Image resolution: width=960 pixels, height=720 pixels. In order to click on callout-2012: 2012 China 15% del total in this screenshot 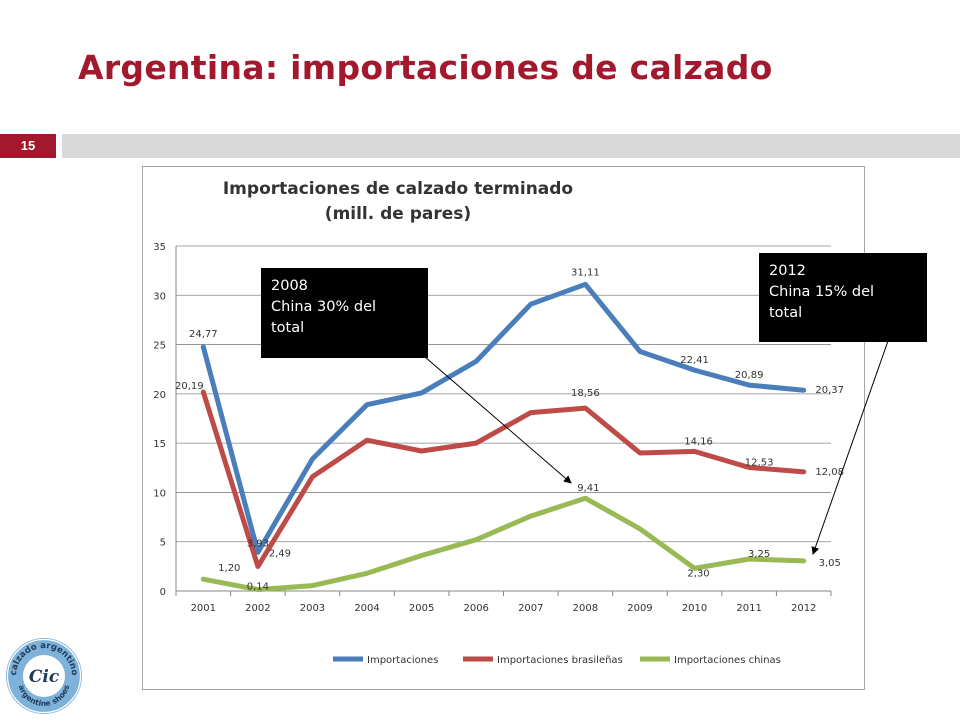, I will do `click(843, 297)`.